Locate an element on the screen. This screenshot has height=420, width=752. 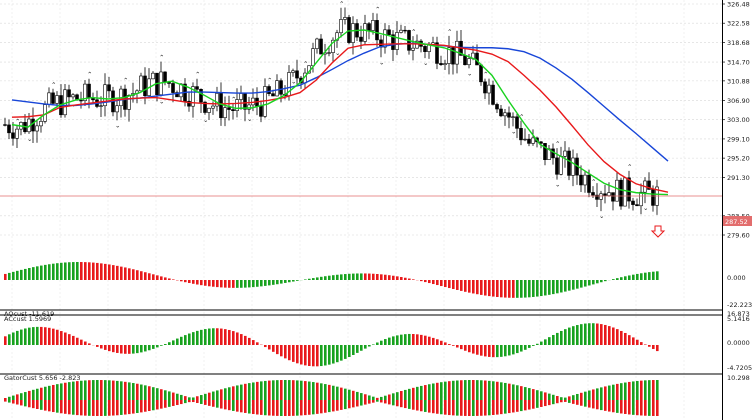
gator-pane-title: GatorCust 5.656 -2.823 is located at coordinates (42, 378).